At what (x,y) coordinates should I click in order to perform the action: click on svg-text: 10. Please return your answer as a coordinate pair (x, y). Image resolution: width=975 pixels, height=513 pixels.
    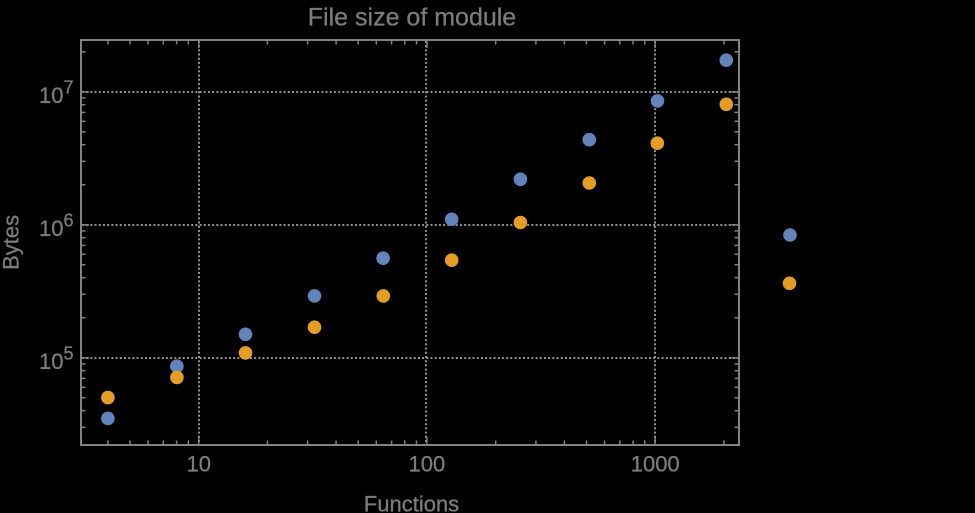
    Looking at the image, I should click on (198, 463).